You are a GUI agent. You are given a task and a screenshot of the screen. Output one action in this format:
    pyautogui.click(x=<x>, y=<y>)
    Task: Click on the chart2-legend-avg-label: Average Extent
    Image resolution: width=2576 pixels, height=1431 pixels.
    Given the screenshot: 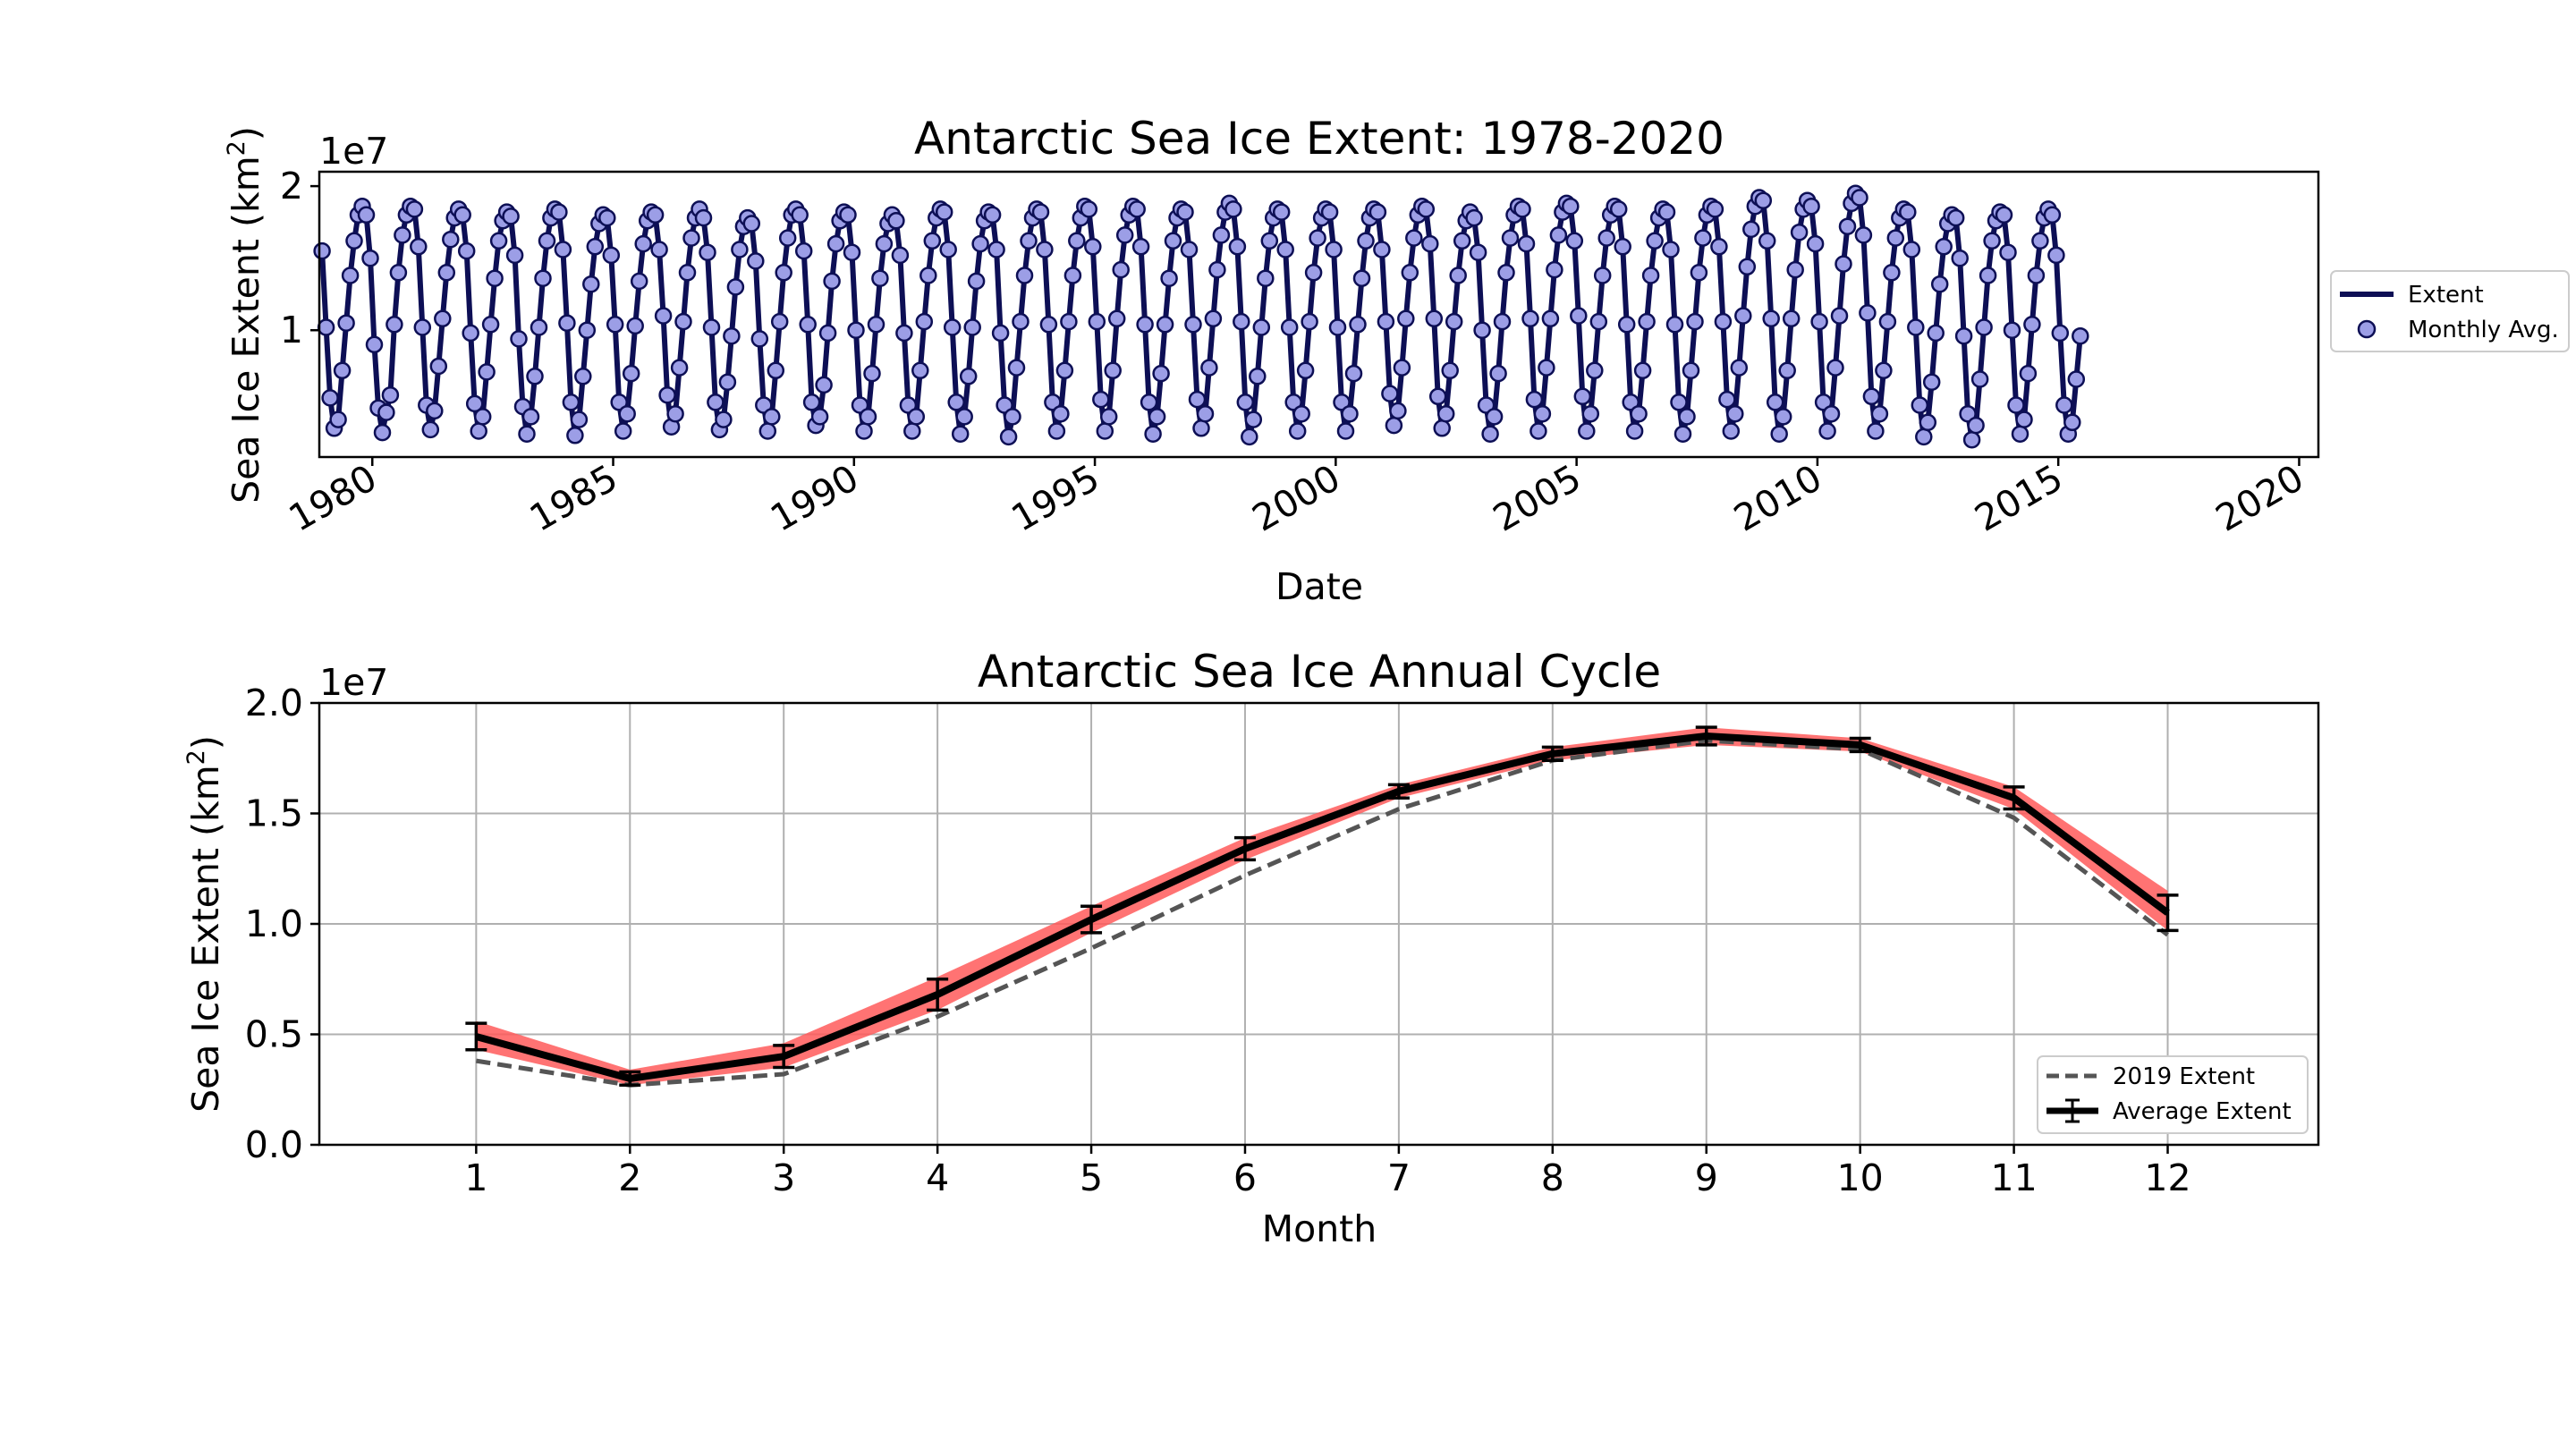 What is the action you would take?
    pyautogui.click(x=2202, y=1112)
    